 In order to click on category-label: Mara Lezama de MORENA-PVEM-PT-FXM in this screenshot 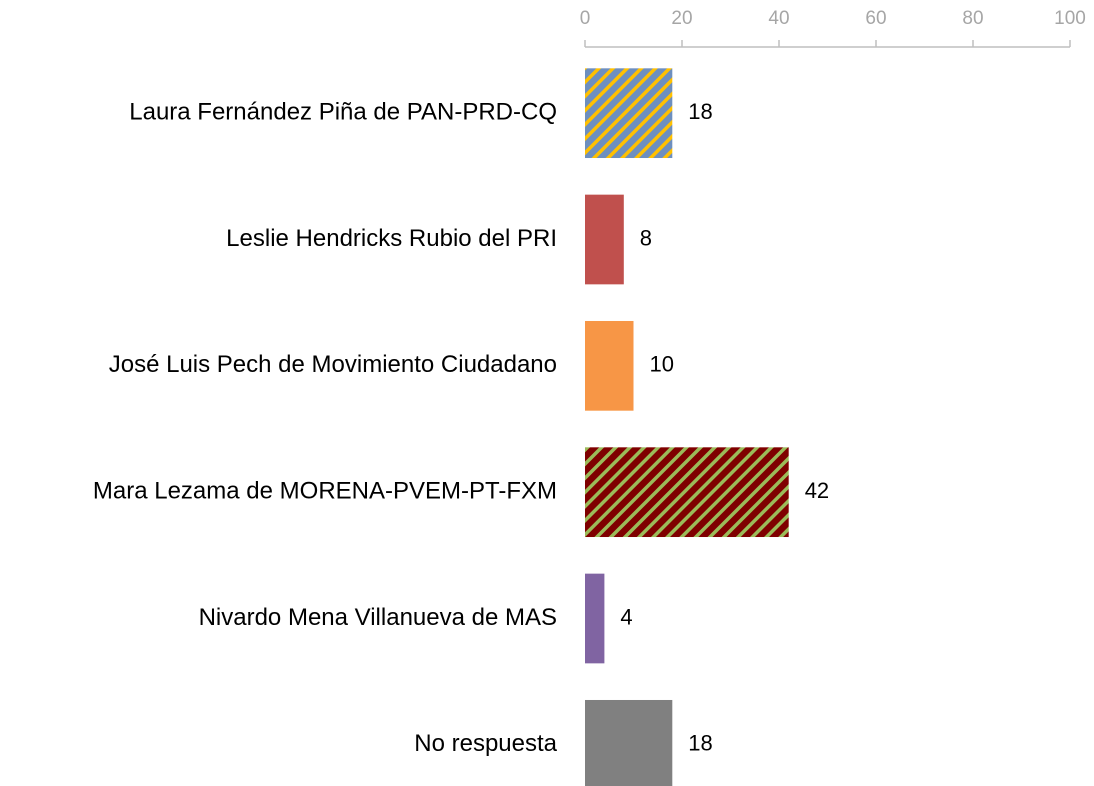, I will do `click(325, 491)`.